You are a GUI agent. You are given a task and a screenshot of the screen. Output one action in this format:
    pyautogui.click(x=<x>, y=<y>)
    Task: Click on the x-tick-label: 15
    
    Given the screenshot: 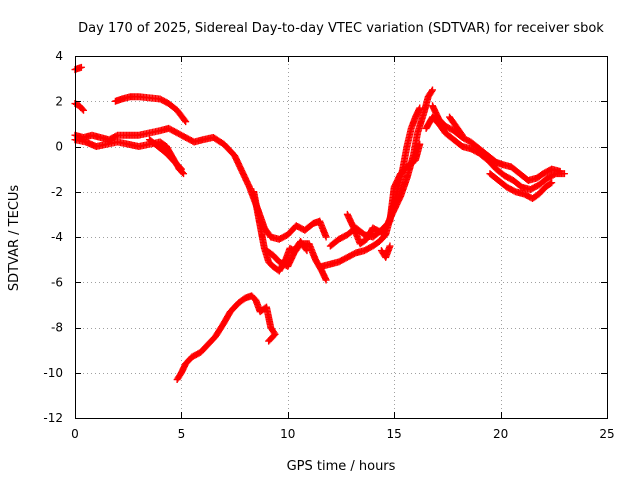 What is the action you would take?
    pyautogui.click(x=394, y=434)
    